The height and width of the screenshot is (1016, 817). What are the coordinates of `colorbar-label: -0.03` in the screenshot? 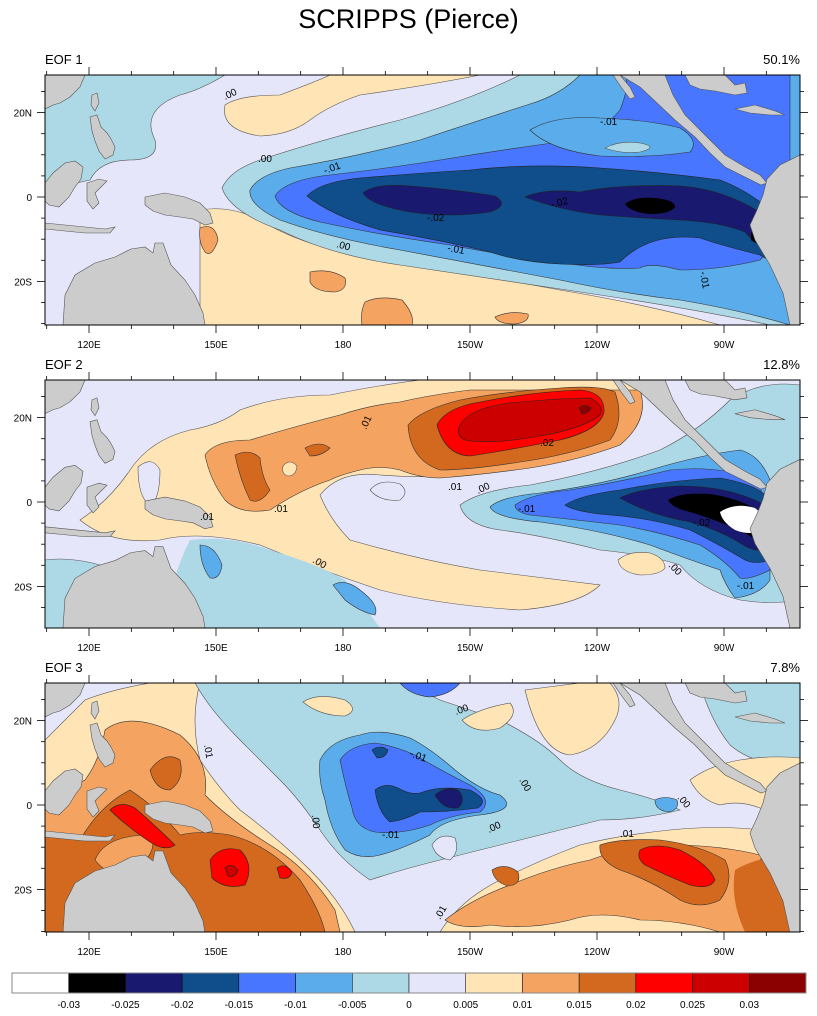 It's located at (68, 1005).